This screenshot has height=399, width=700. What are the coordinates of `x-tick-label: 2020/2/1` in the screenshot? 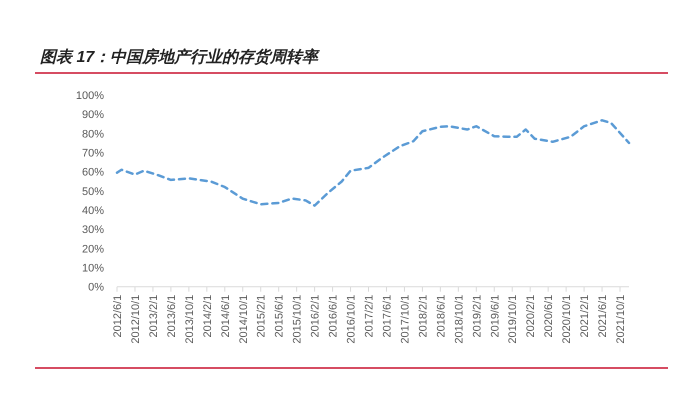 It's located at (531, 316).